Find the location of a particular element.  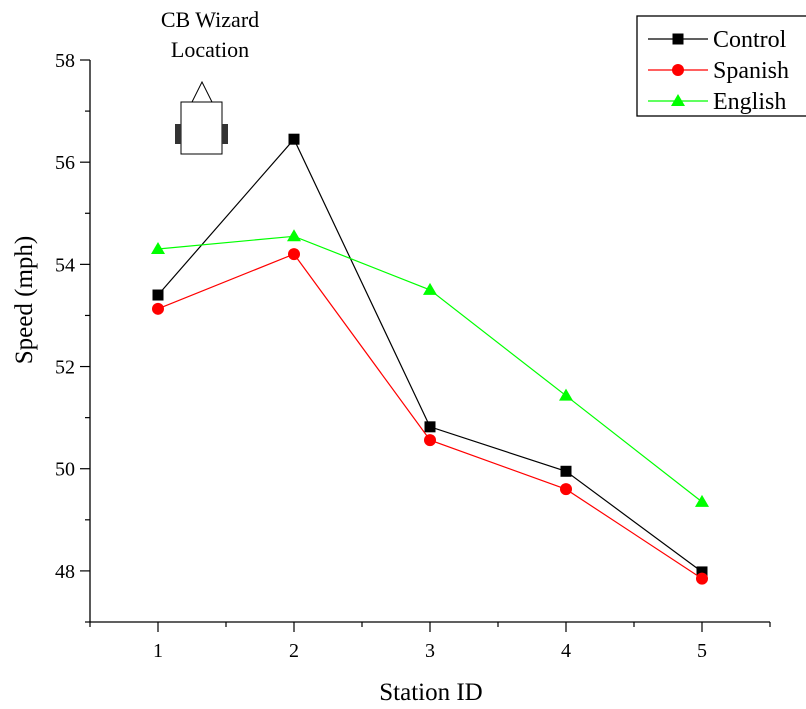

legend-box is located at coordinates (721, 66).